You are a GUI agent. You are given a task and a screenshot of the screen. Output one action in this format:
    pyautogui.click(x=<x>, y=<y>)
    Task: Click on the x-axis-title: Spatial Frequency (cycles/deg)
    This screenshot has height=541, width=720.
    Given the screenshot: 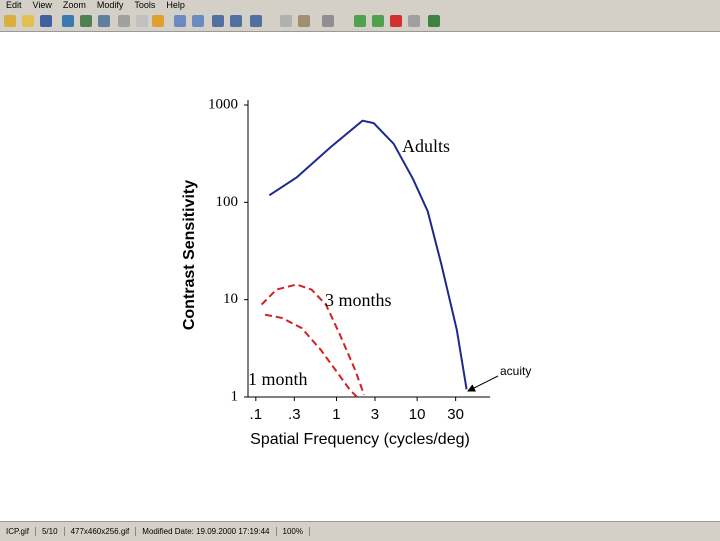 What is the action you would take?
    pyautogui.click(x=360, y=439)
    